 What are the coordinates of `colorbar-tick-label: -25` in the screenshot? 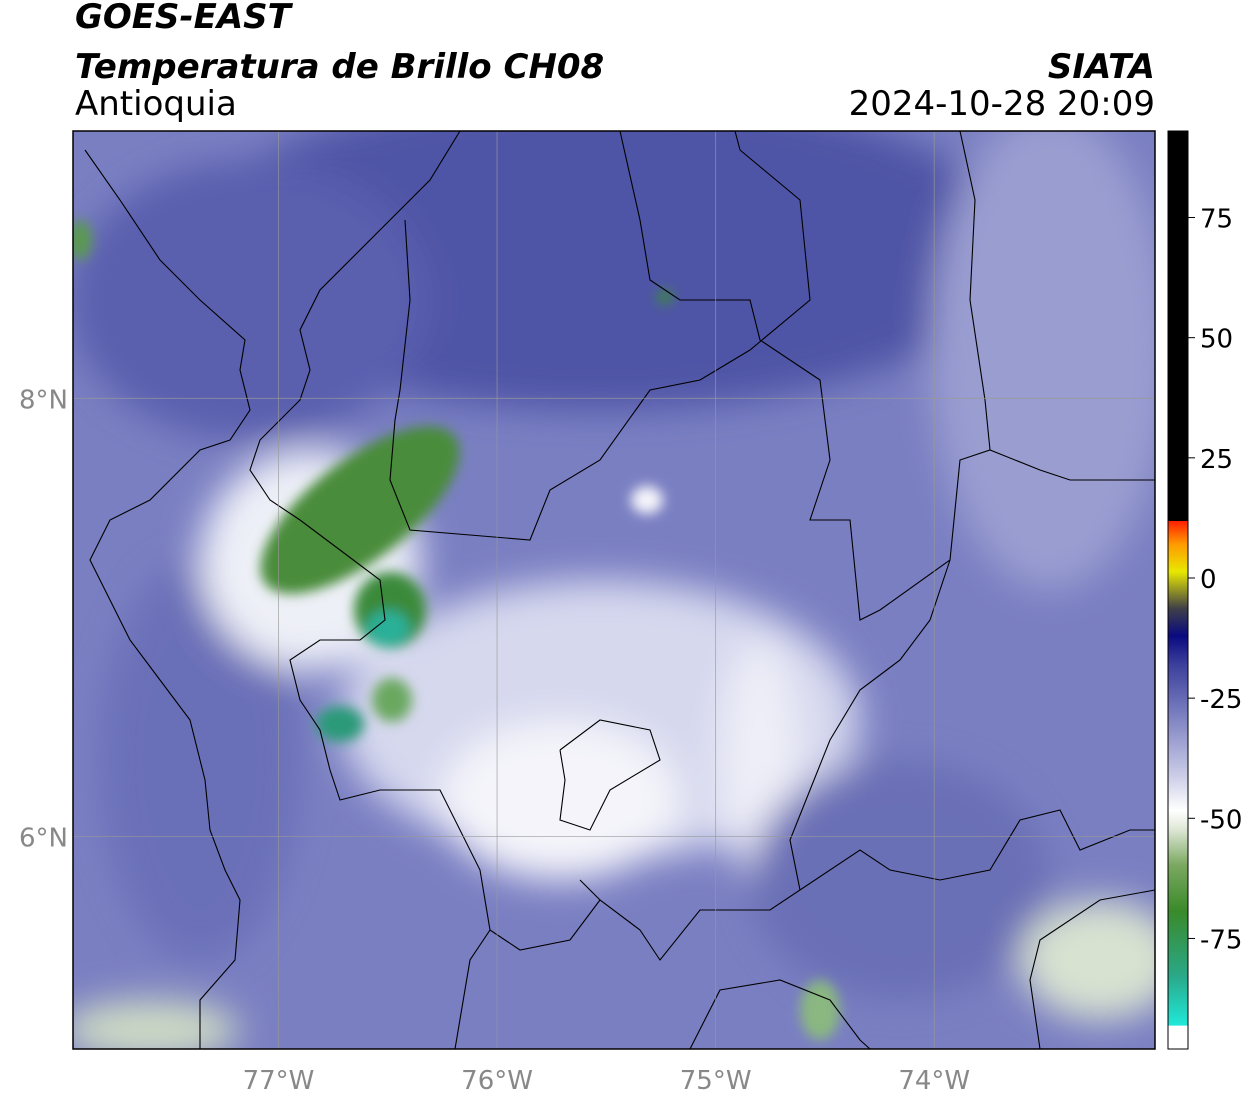 It's located at (1221, 700).